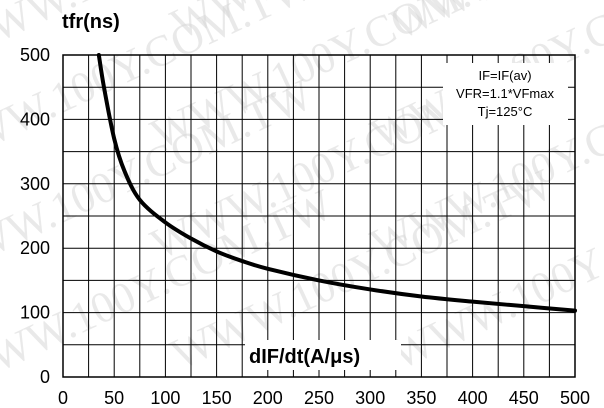 The width and height of the screenshot is (604, 408). What do you see at coordinates (473, 398) in the screenshot?
I see `x-tick-label: 400` at bounding box center [473, 398].